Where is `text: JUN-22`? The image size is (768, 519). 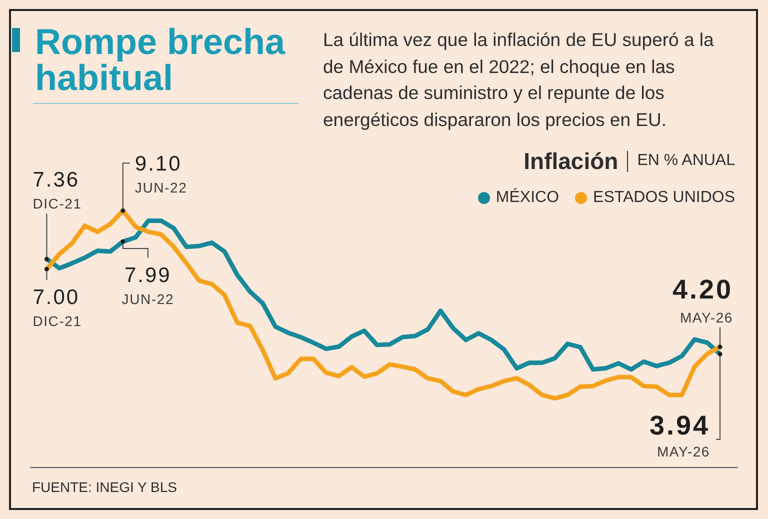
text: JUN-22 is located at coordinates (161, 188).